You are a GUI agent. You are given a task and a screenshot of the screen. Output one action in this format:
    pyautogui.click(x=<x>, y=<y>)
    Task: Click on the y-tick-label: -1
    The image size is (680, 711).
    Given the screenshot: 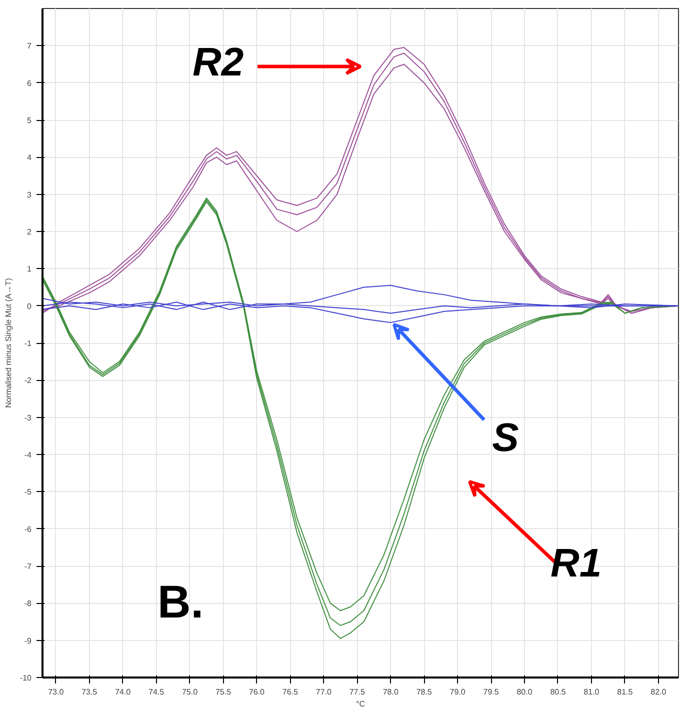 What is the action you would take?
    pyautogui.click(x=28, y=343)
    